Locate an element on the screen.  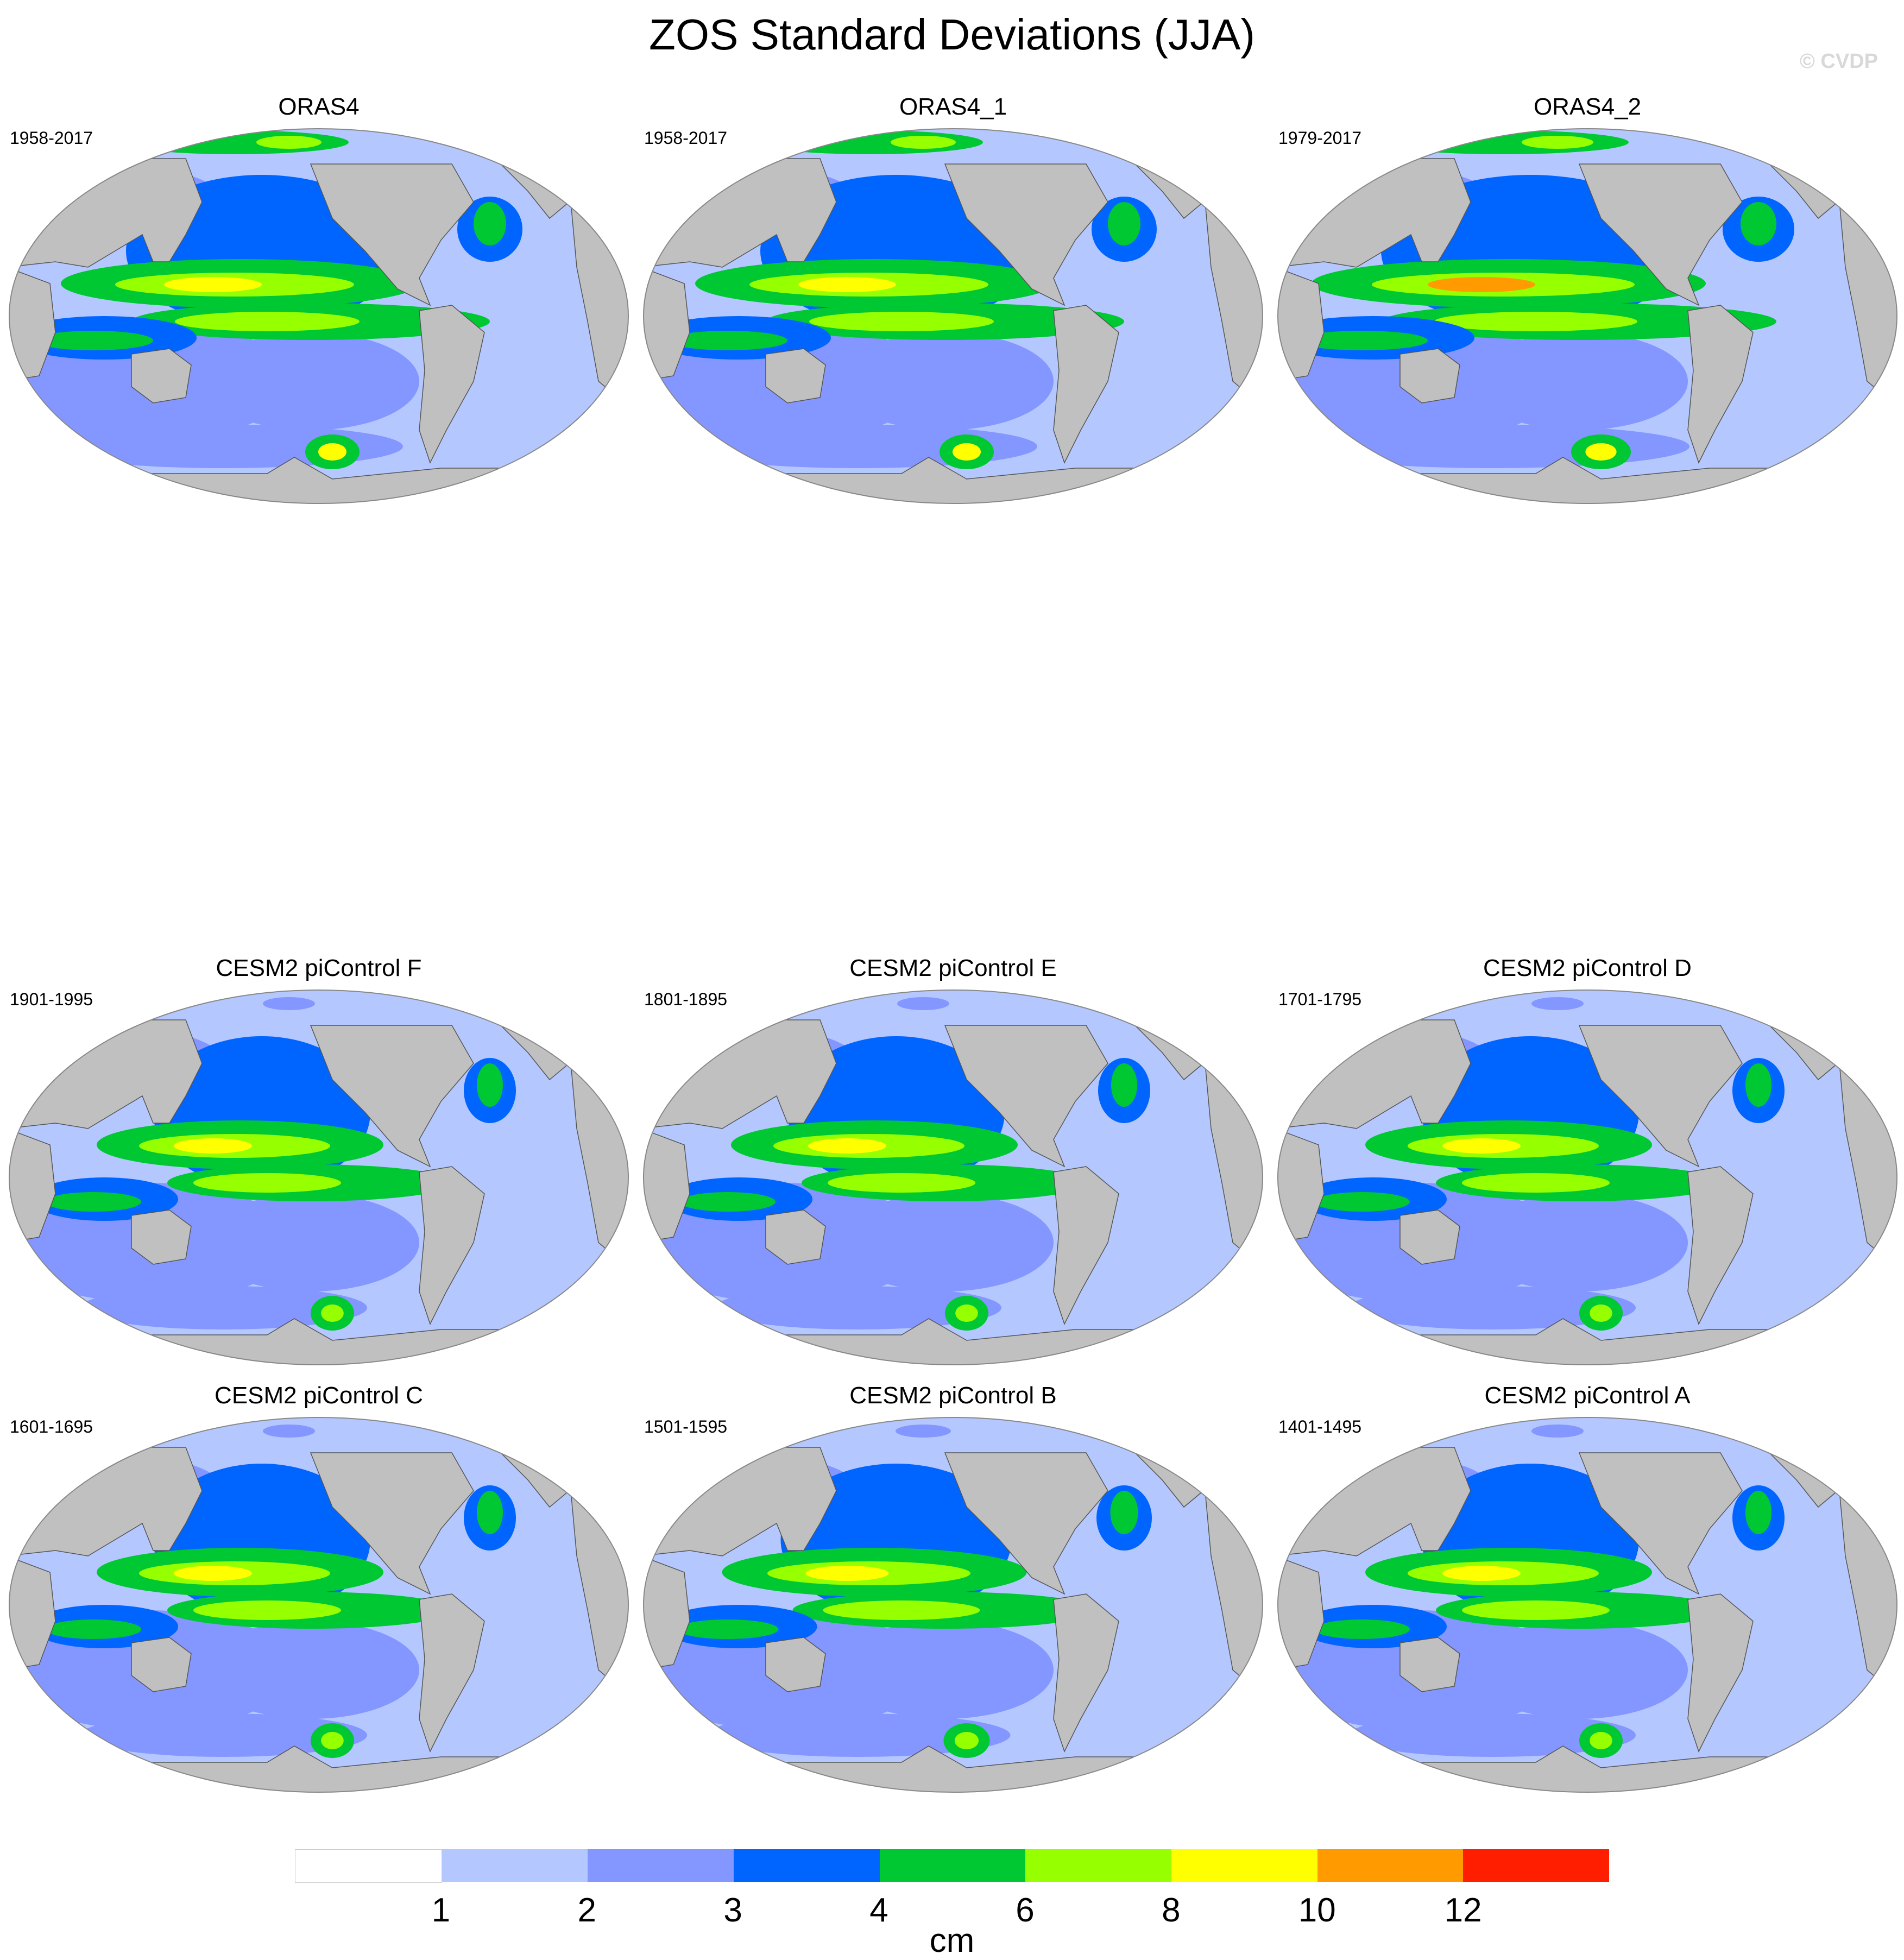
panel-title: CESM2 piControl E is located at coordinates (953, 968).